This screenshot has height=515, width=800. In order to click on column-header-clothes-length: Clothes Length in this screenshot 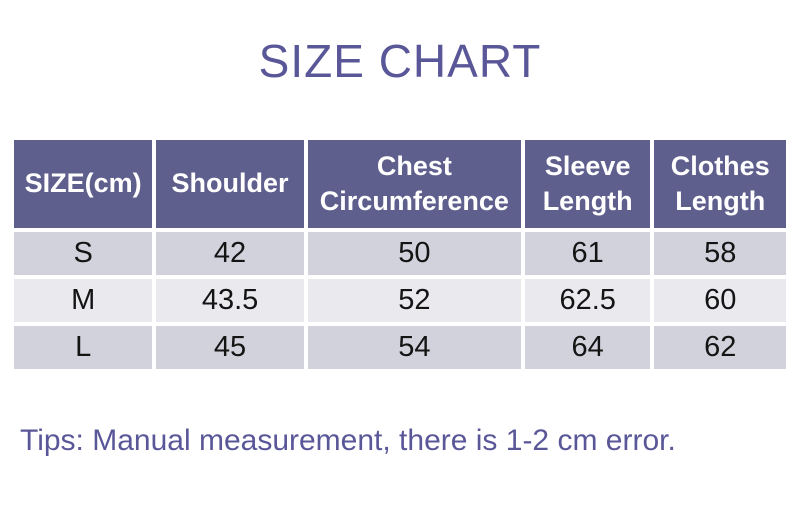, I will do `click(720, 184)`.